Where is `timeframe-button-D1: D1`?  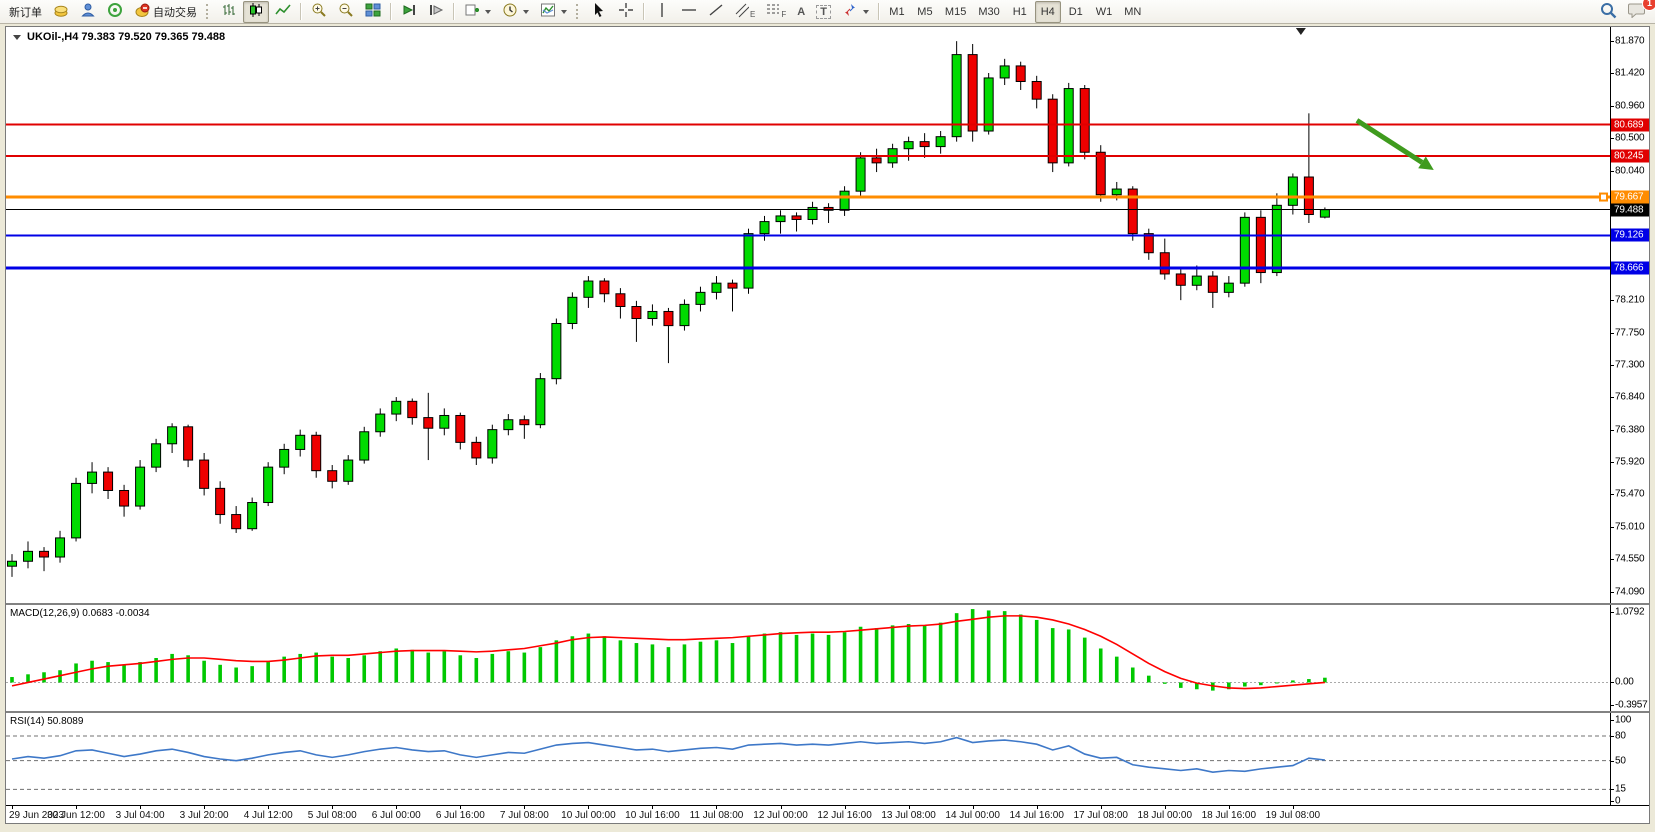
timeframe-button-D1: D1 is located at coordinates (1075, 11).